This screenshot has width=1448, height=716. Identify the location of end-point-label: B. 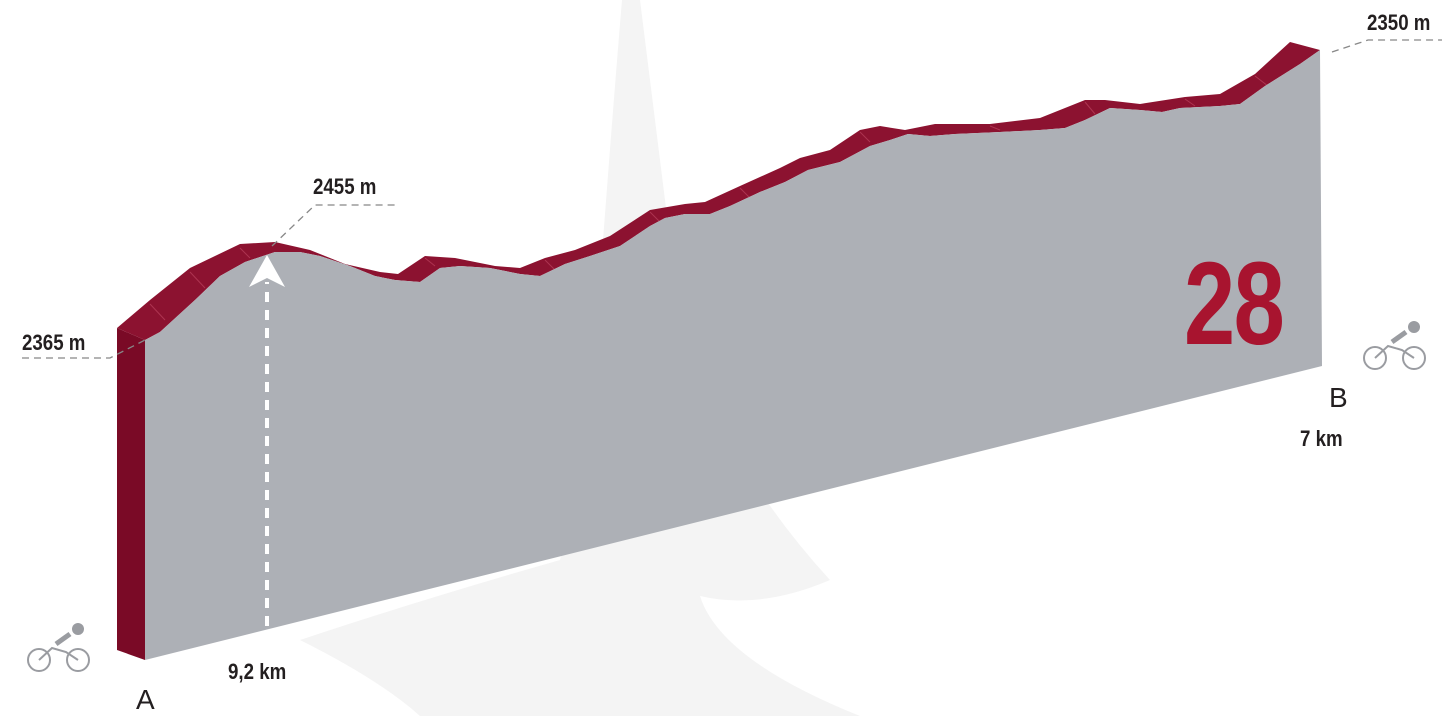
(1338, 397).